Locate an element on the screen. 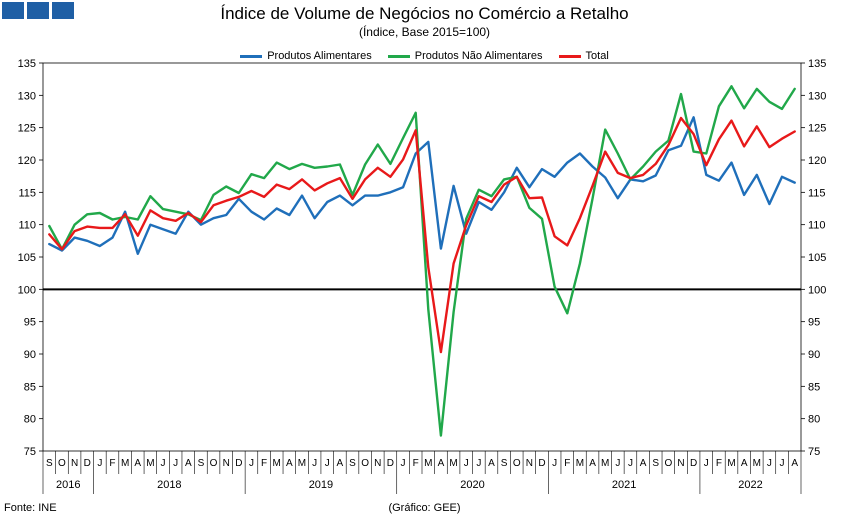 This screenshot has height=519, width=849. legend-item-nao-alimentares: Produtos Não Alimentares is located at coordinates (465, 56).